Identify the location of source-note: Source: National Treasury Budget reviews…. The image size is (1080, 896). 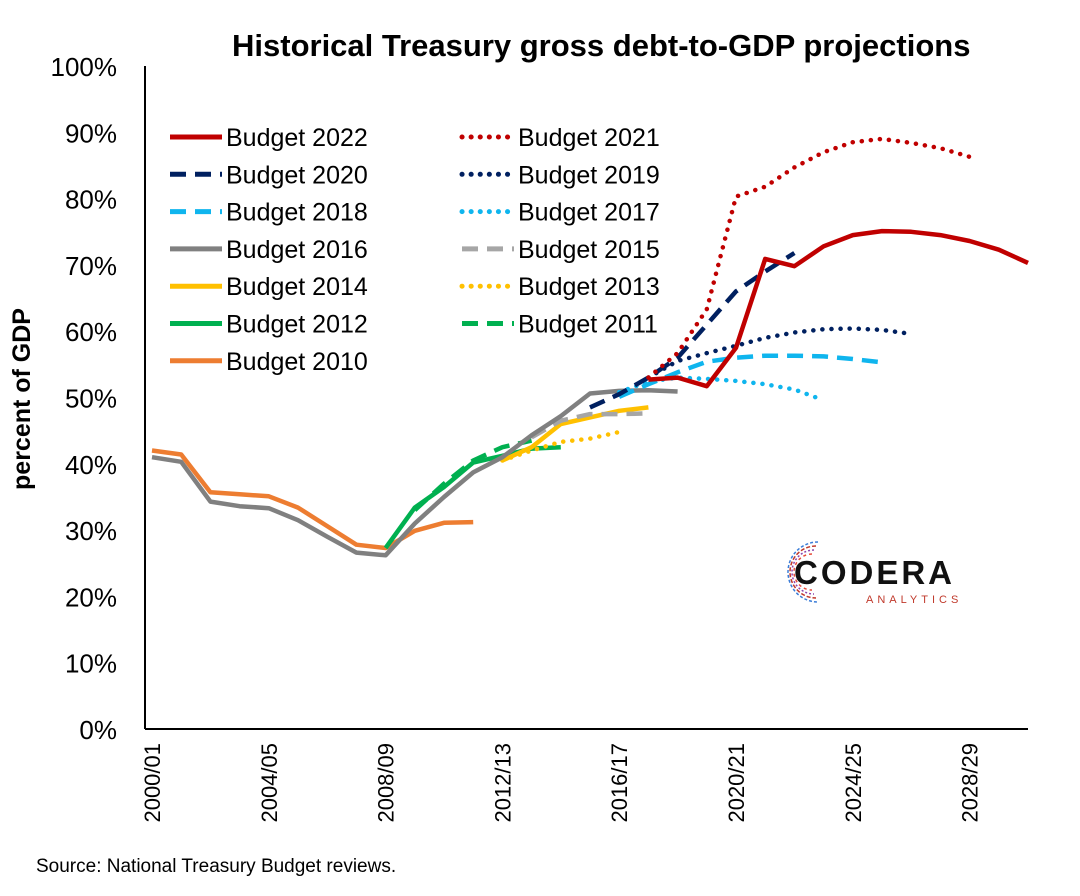
(216, 866).